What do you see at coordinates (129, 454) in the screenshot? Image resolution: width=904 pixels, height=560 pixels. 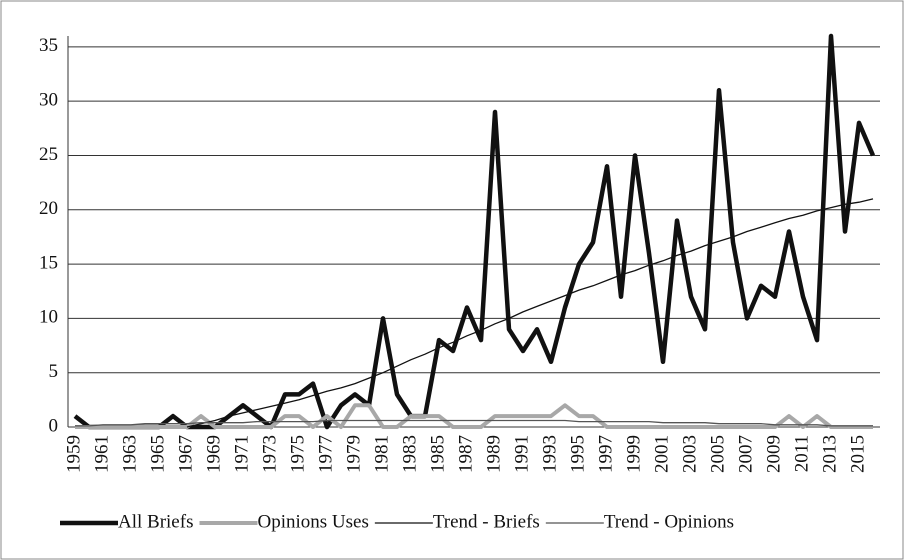 I see `x-tick-label: 1963` at bounding box center [129, 454].